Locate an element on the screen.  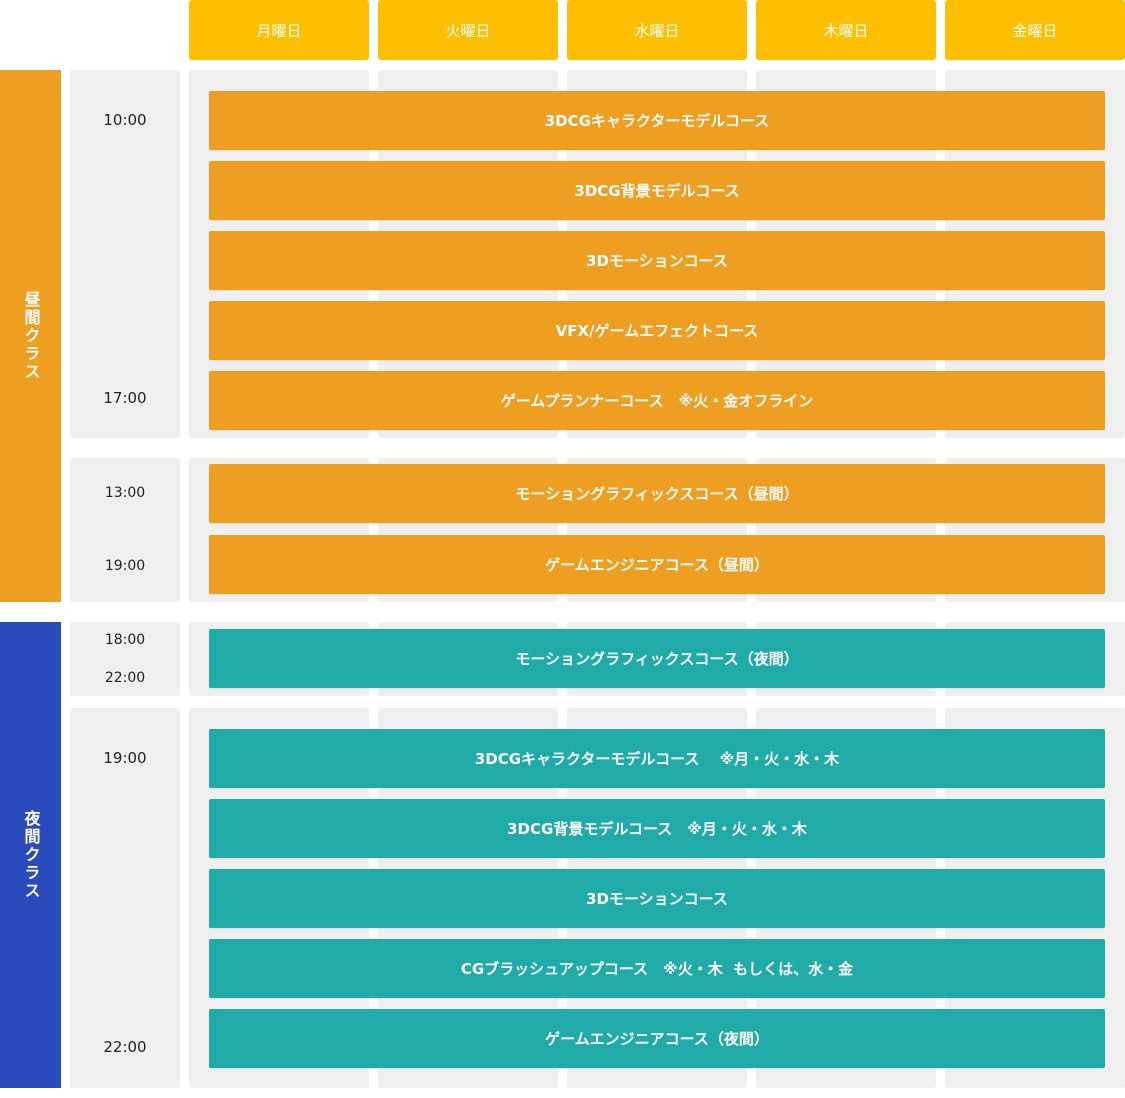
course-bar-3dcg-character-night: 3DCGキャラクターモデルコース ※月・火・水・木 is located at coordinates (657, 758).